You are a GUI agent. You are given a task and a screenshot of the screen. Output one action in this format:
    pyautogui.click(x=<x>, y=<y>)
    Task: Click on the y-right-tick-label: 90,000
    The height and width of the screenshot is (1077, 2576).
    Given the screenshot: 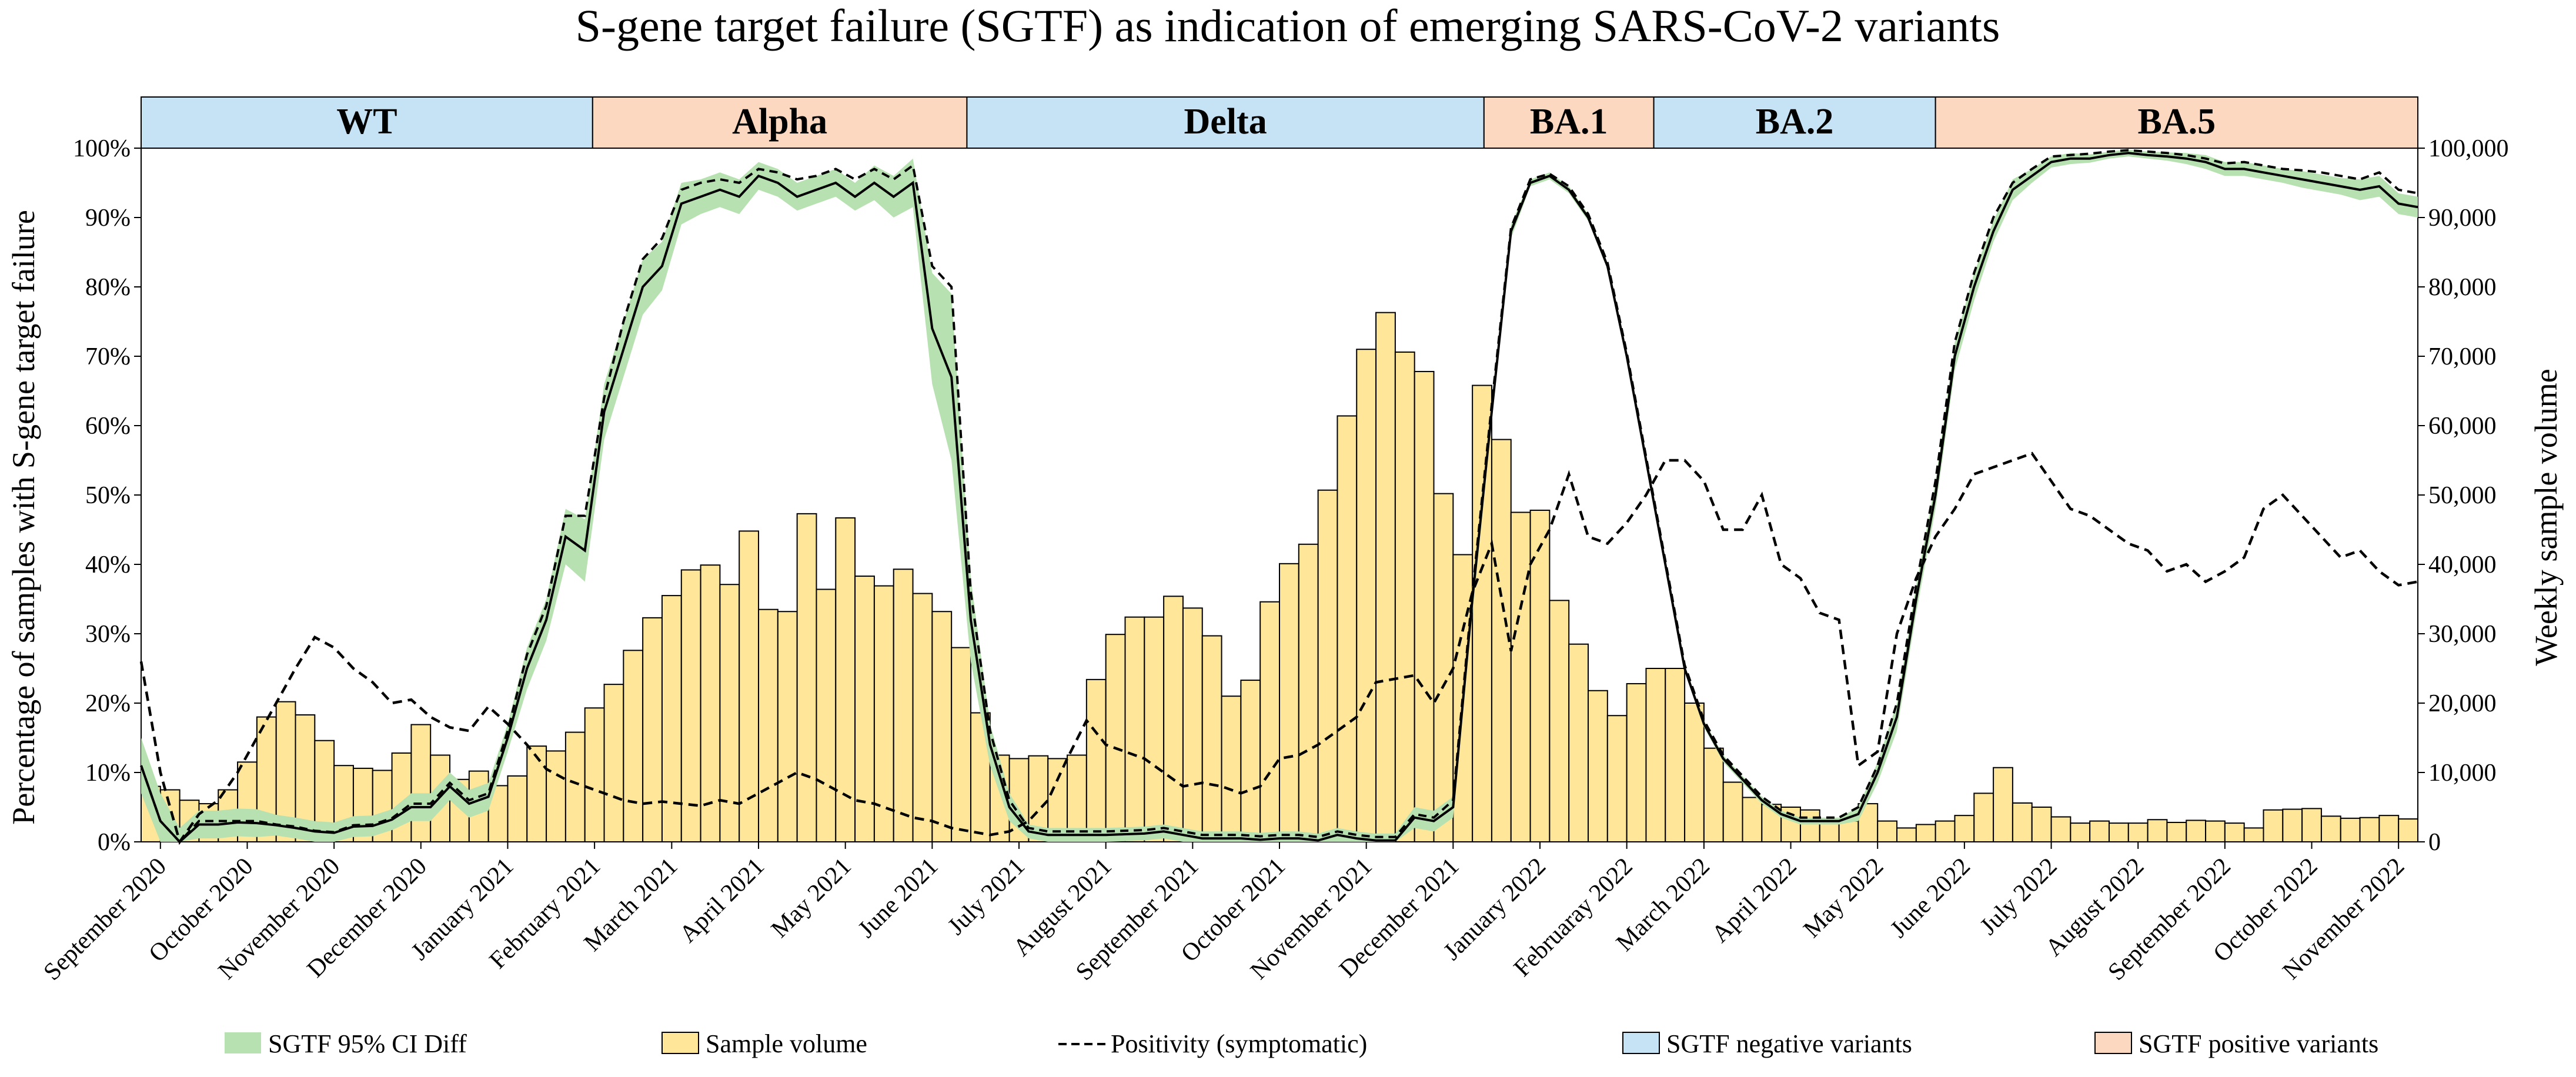 What is the action you would take?
    pyautogui.click(x=2462, y=218)
    